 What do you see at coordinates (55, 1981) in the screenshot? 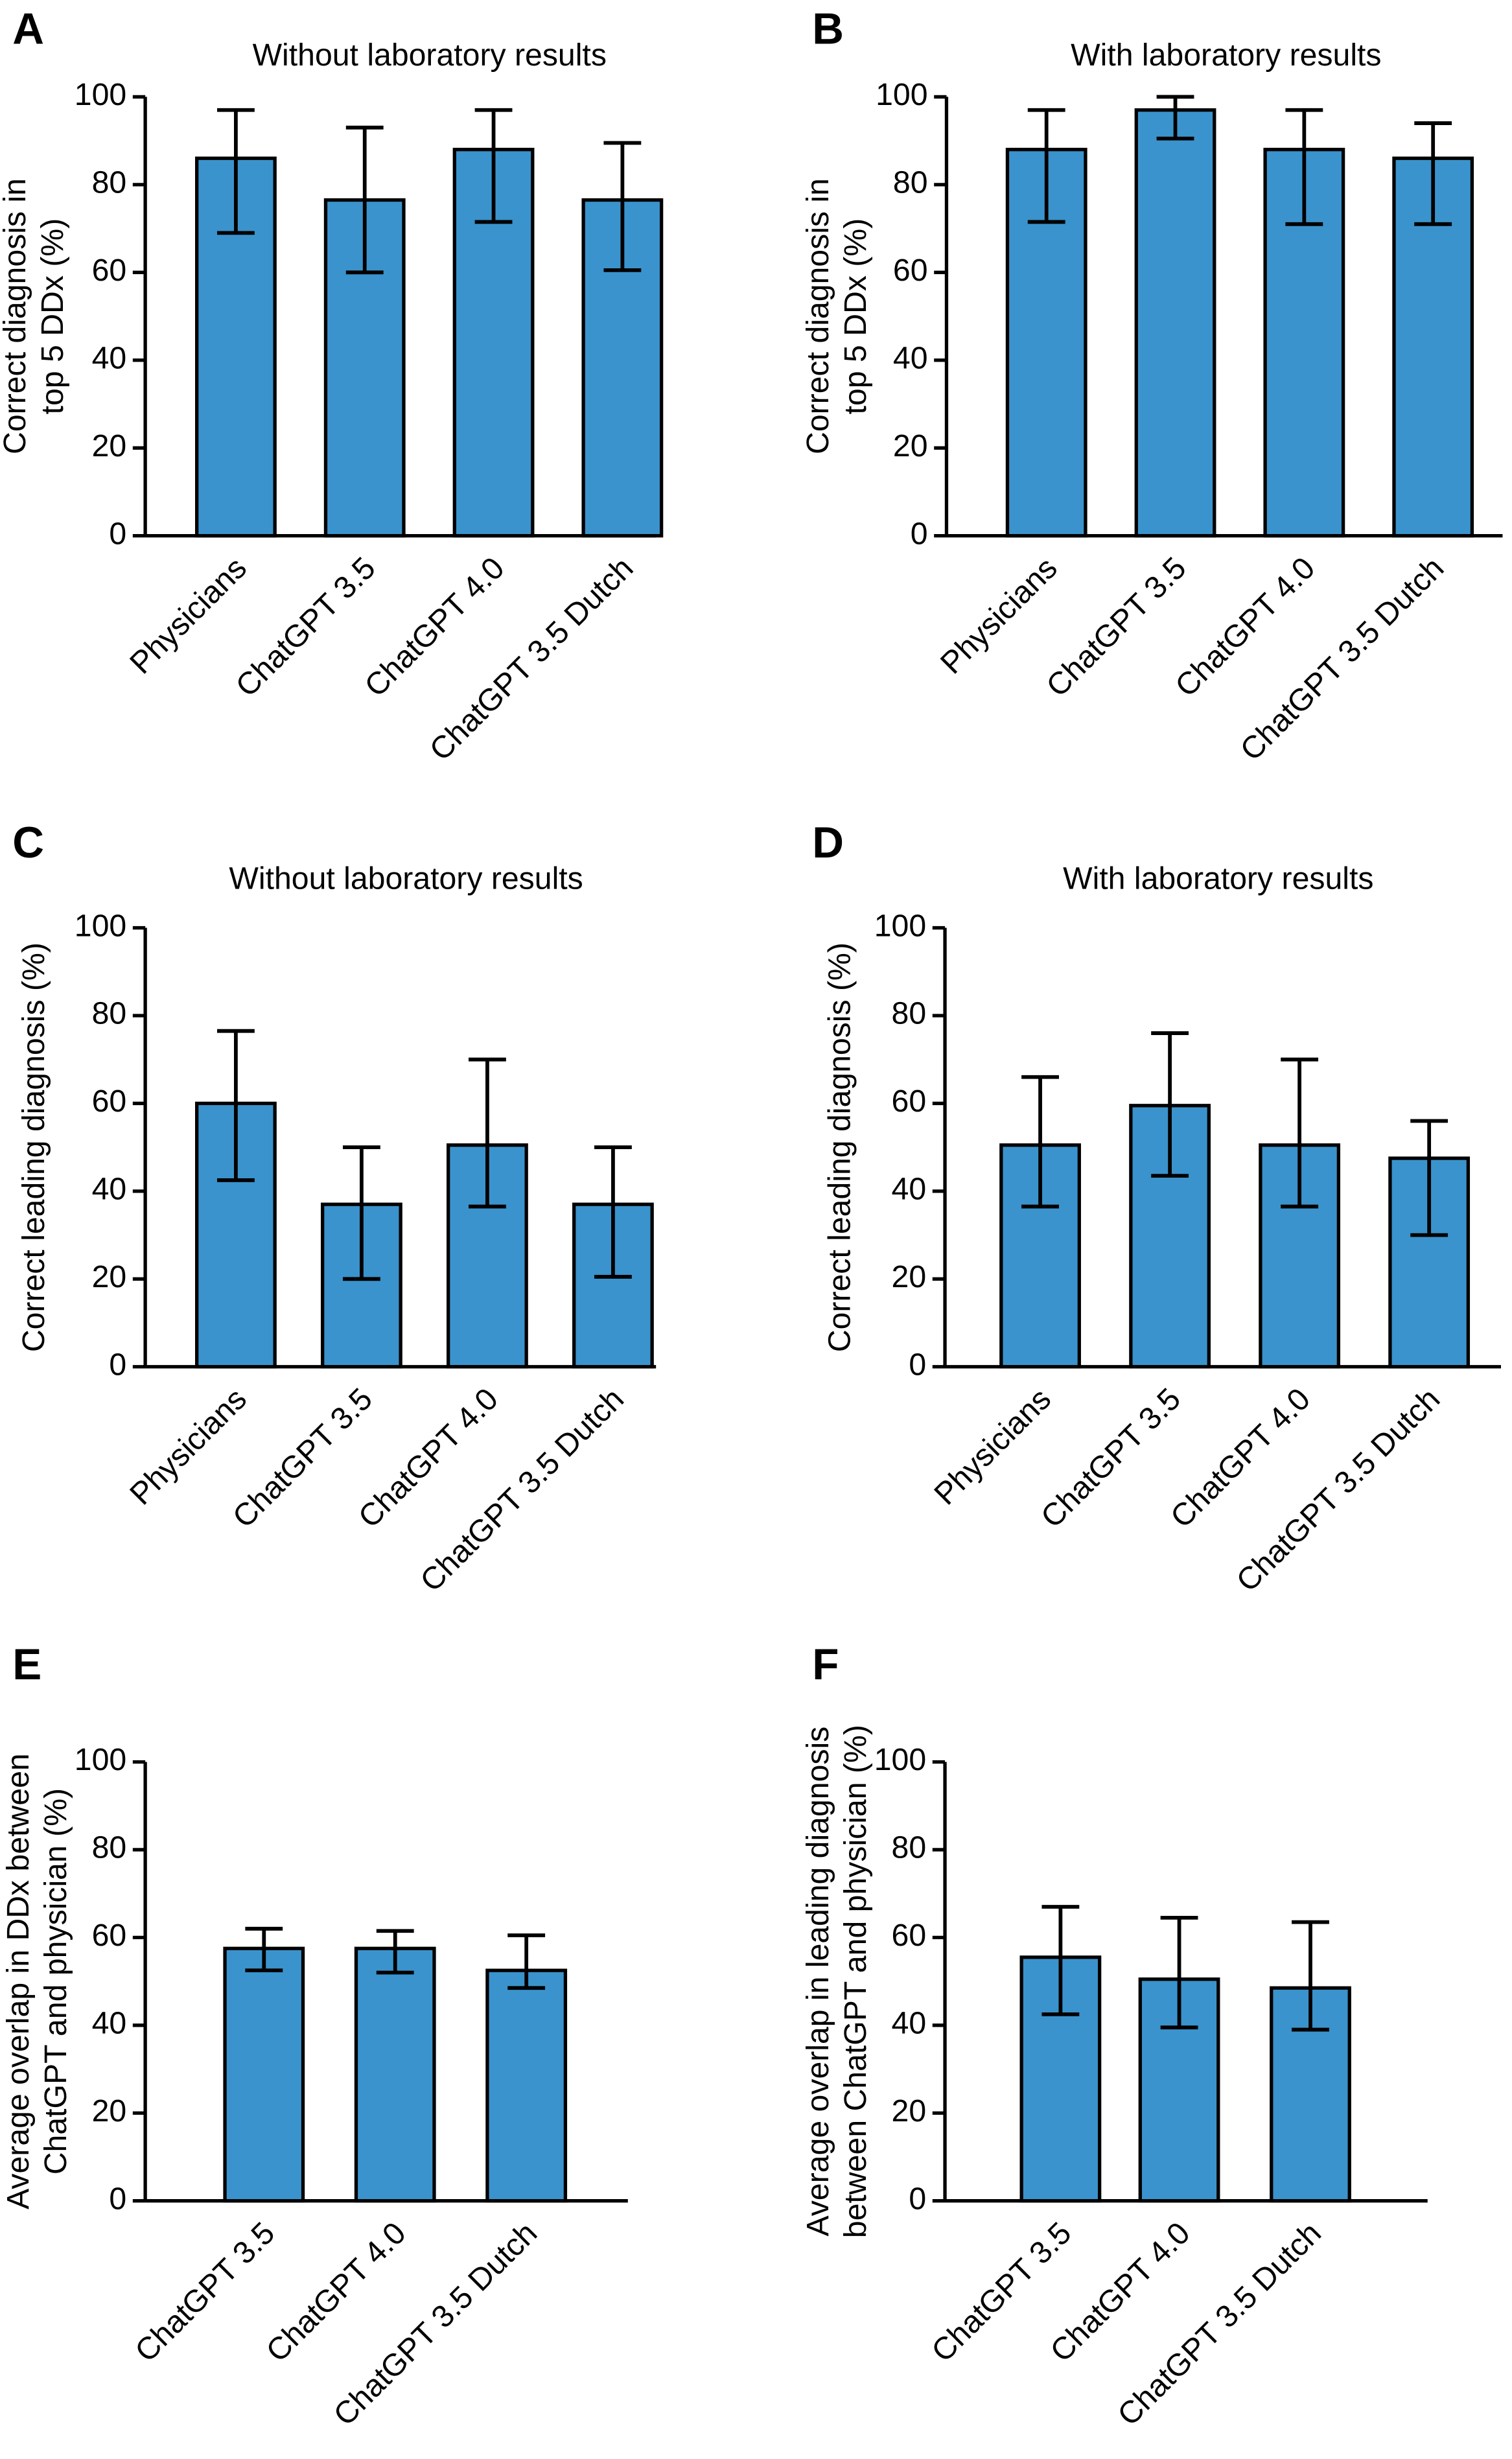
I see `y-axis-label-e-line-2: ChatGPT and physician (%)` at bounding box center [55, 1981].